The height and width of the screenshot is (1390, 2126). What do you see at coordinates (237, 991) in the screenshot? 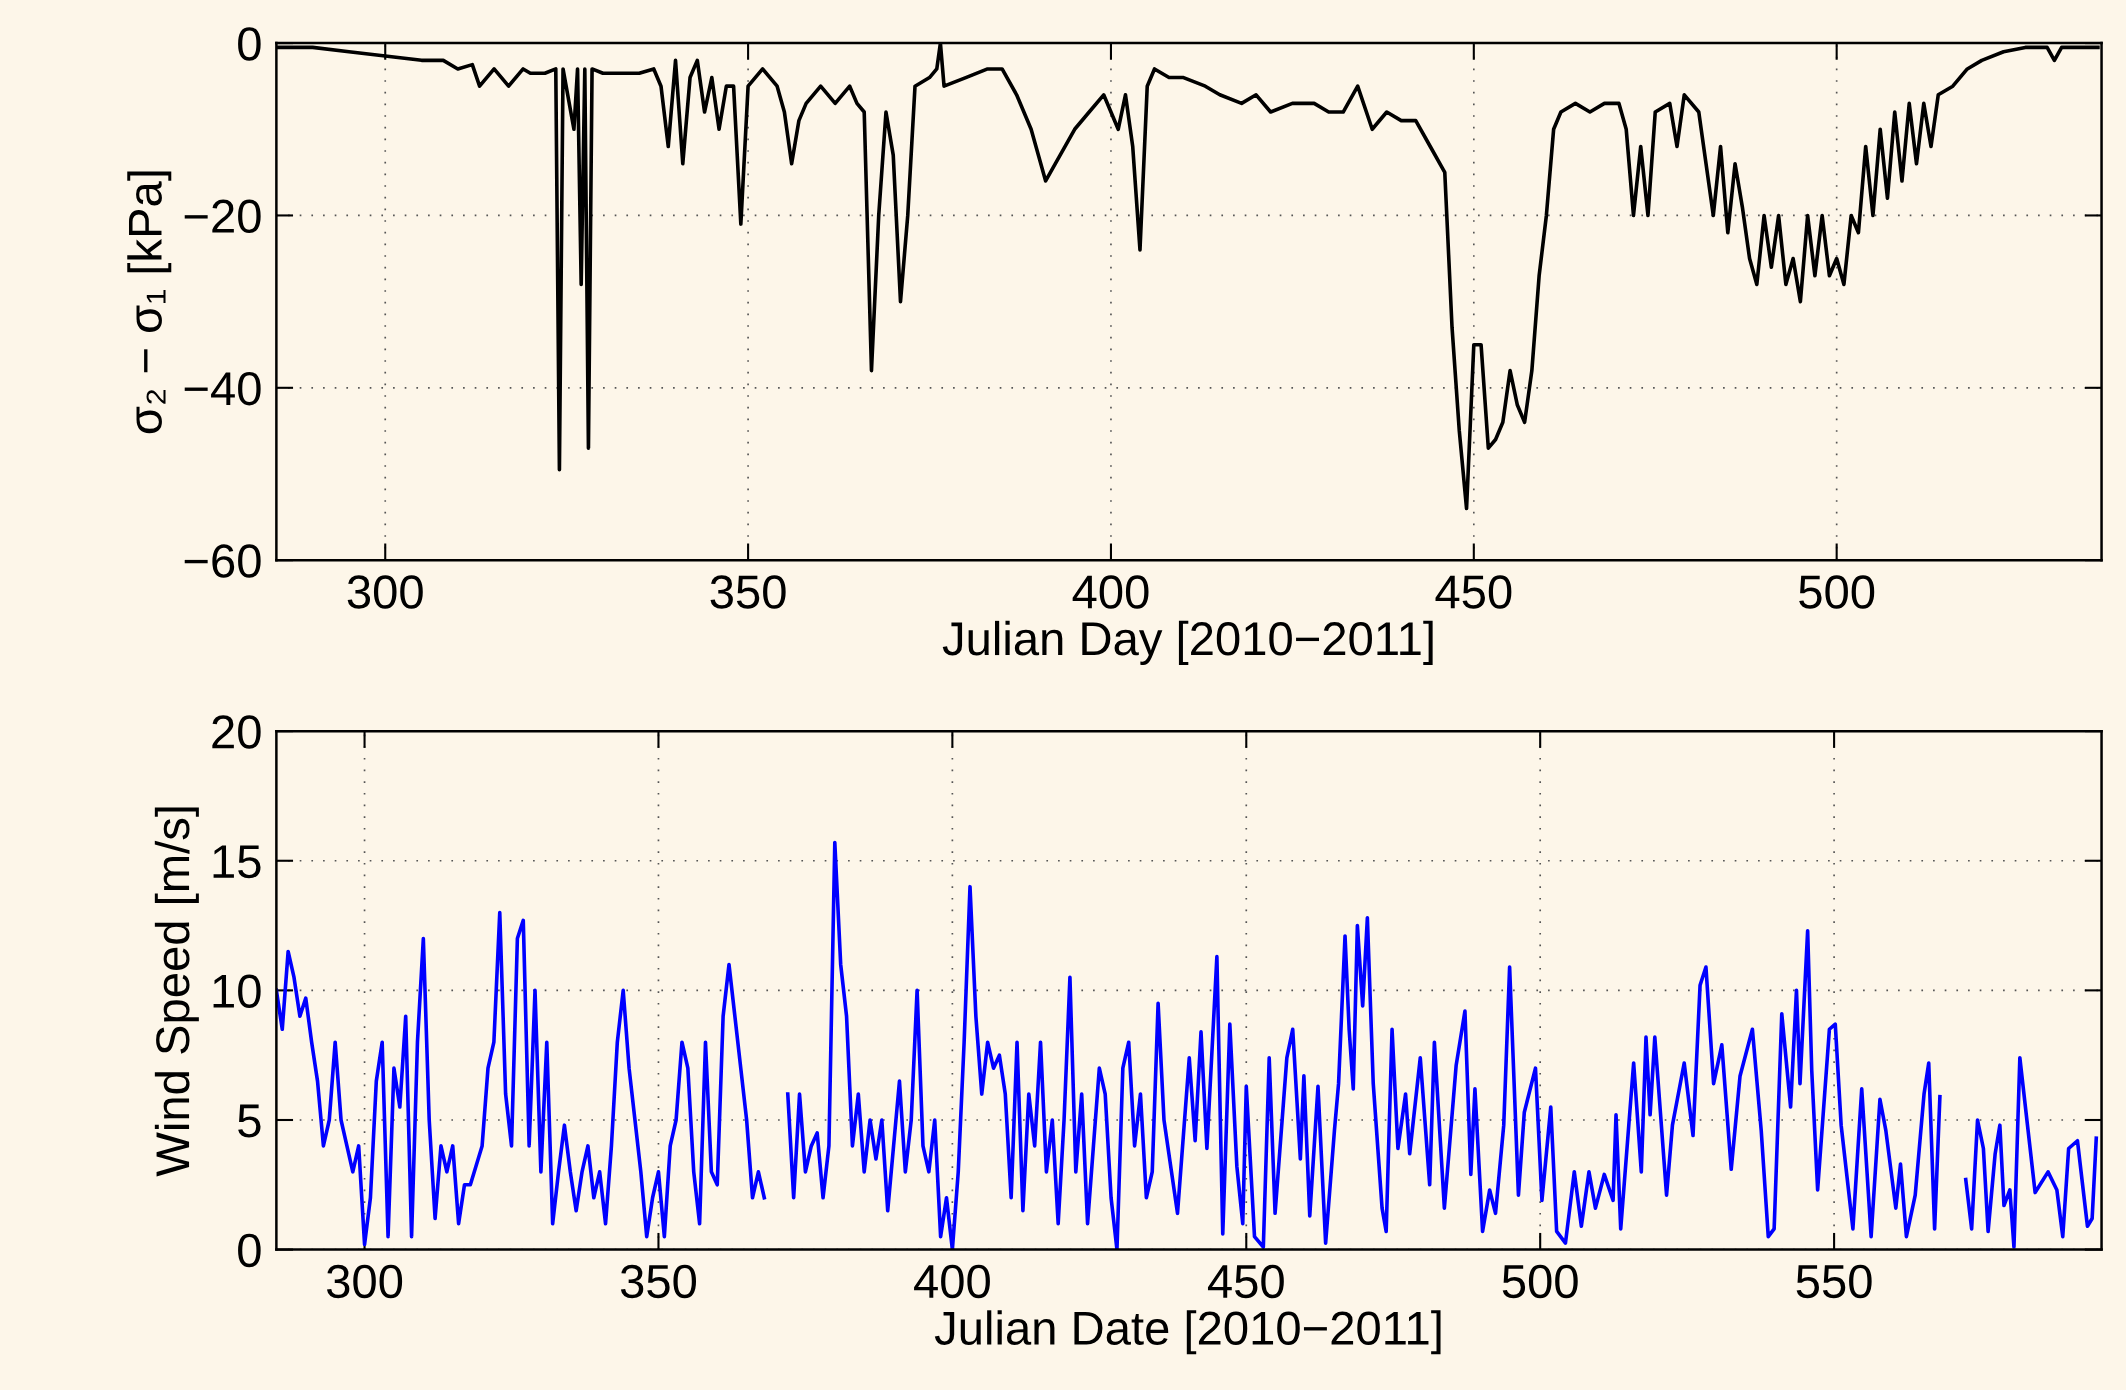
I see `y-tick-label: 10` at bounding box center [237, 991].